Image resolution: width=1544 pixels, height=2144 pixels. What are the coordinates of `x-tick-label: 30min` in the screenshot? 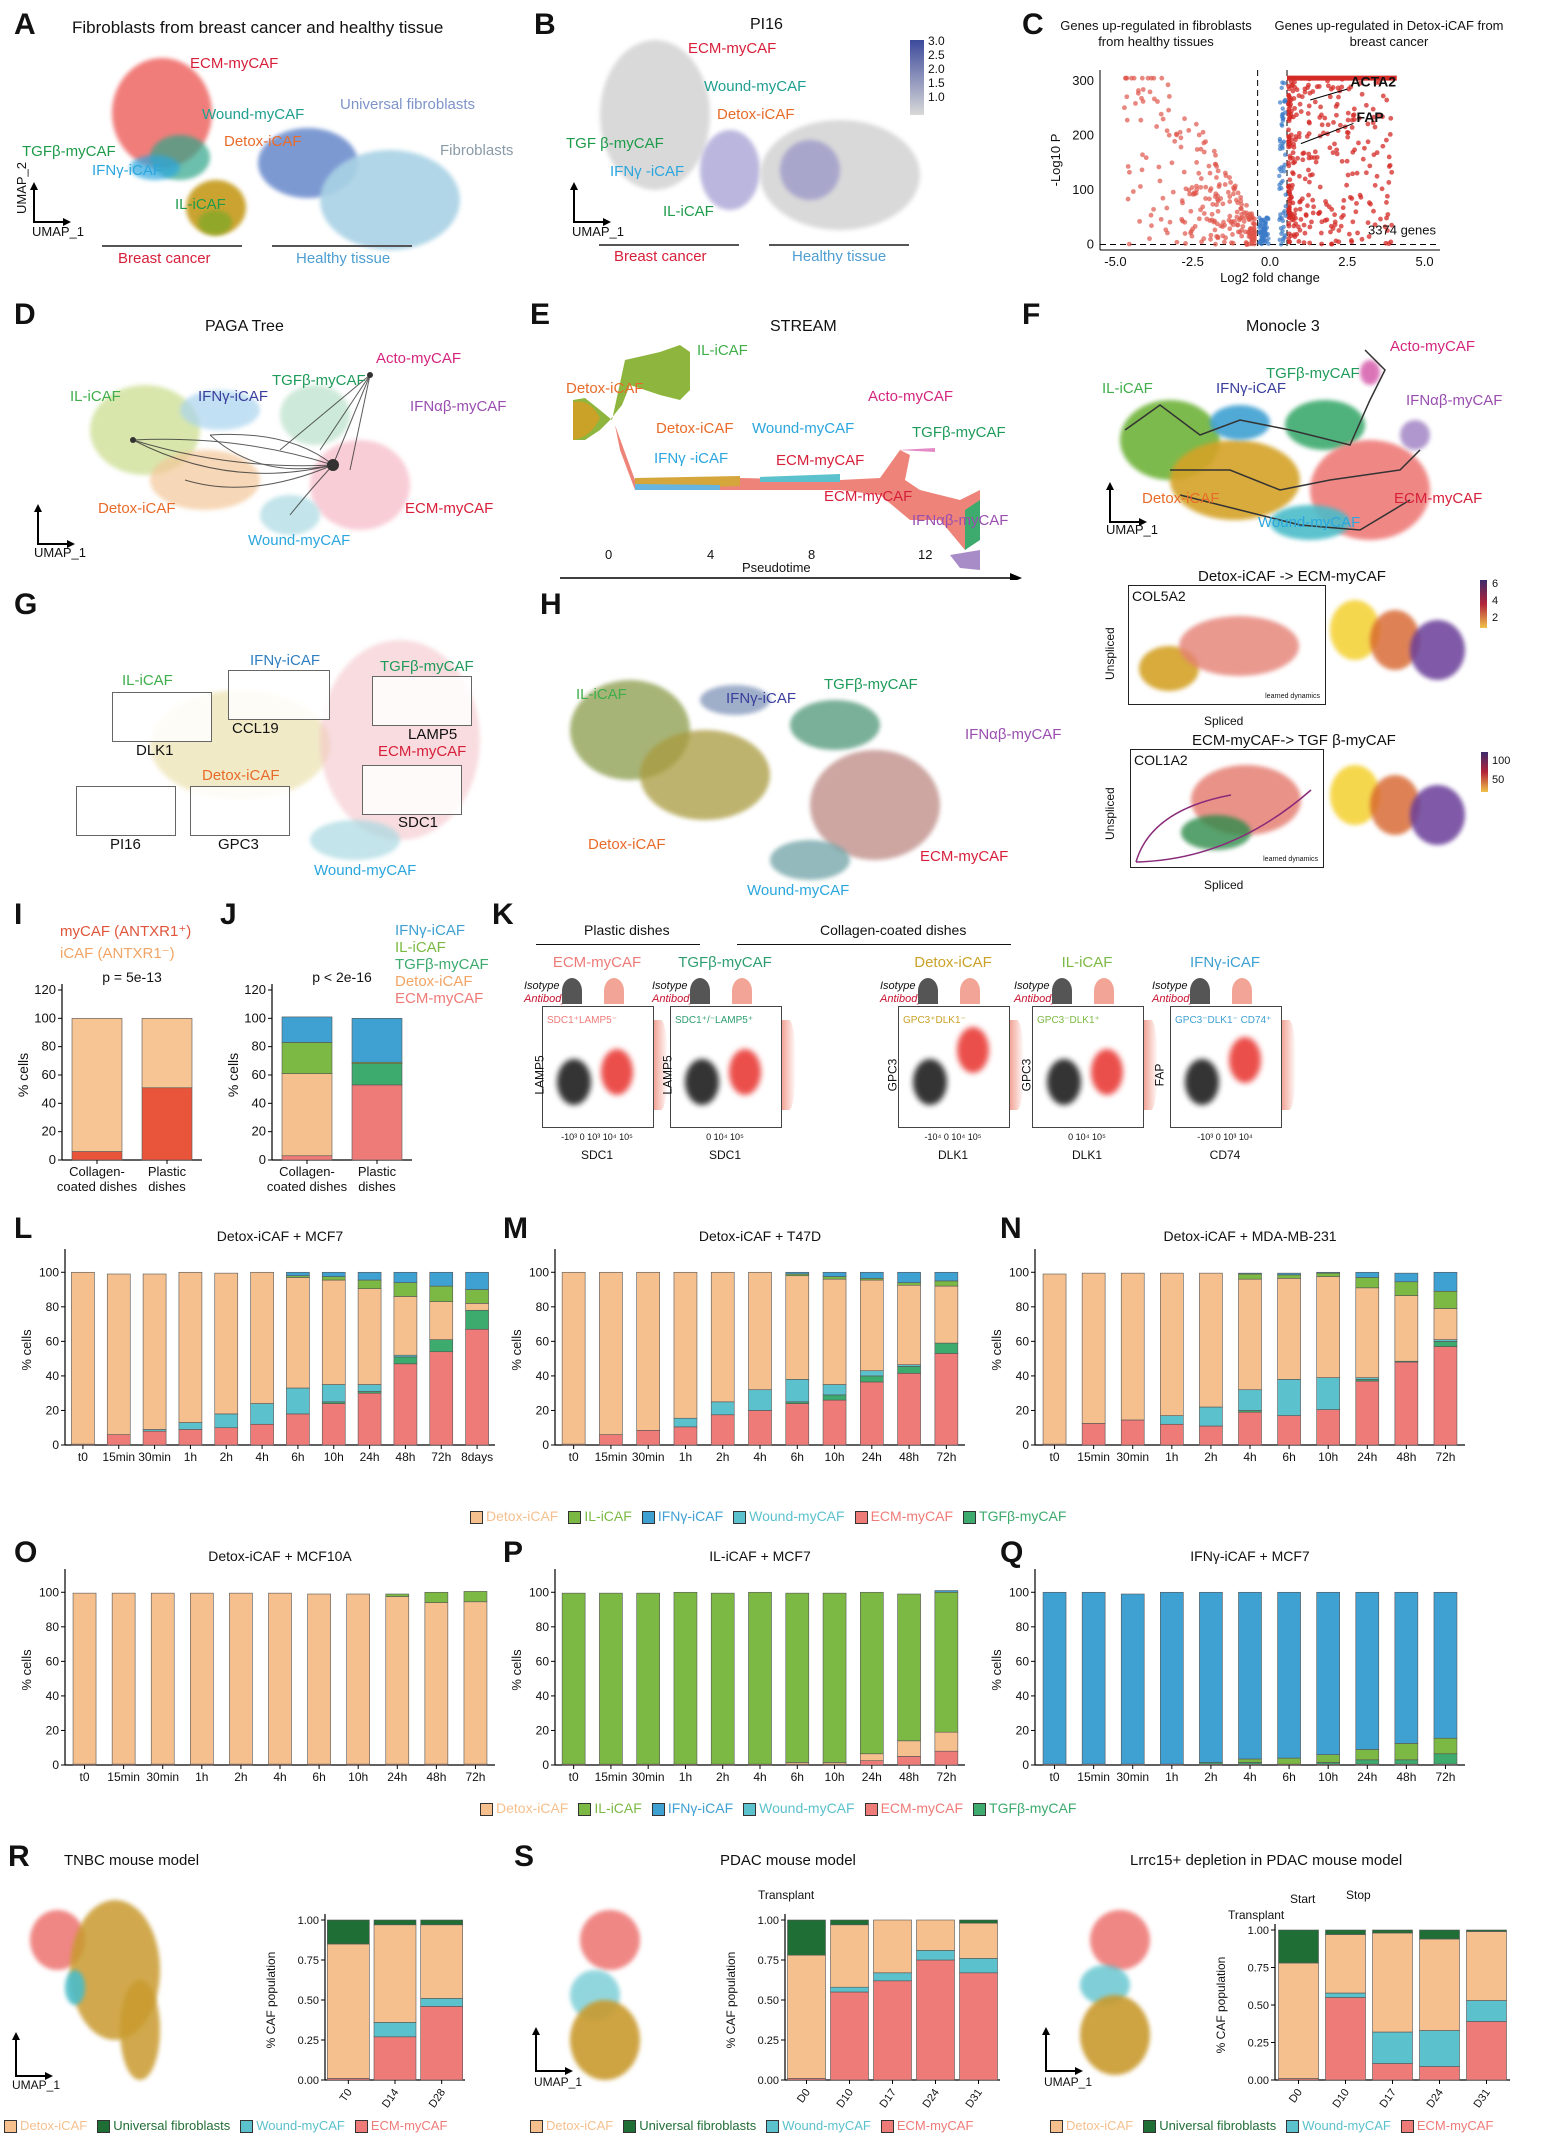 It's located at (648, 1457).